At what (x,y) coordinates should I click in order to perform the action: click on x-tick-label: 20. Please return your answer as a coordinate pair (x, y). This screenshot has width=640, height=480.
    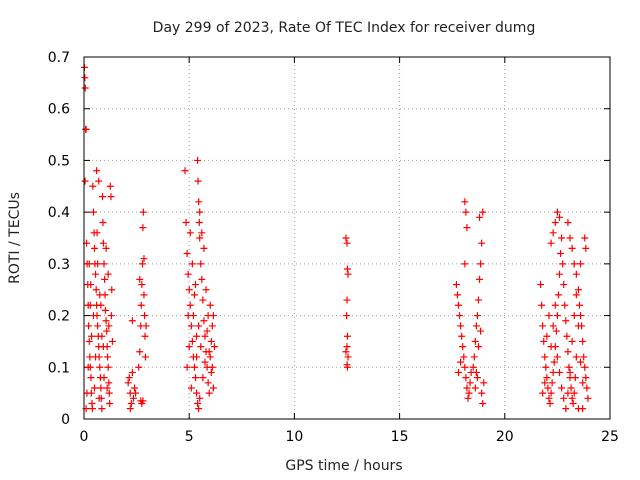
    Looking at the image, I should click on (505, 437).